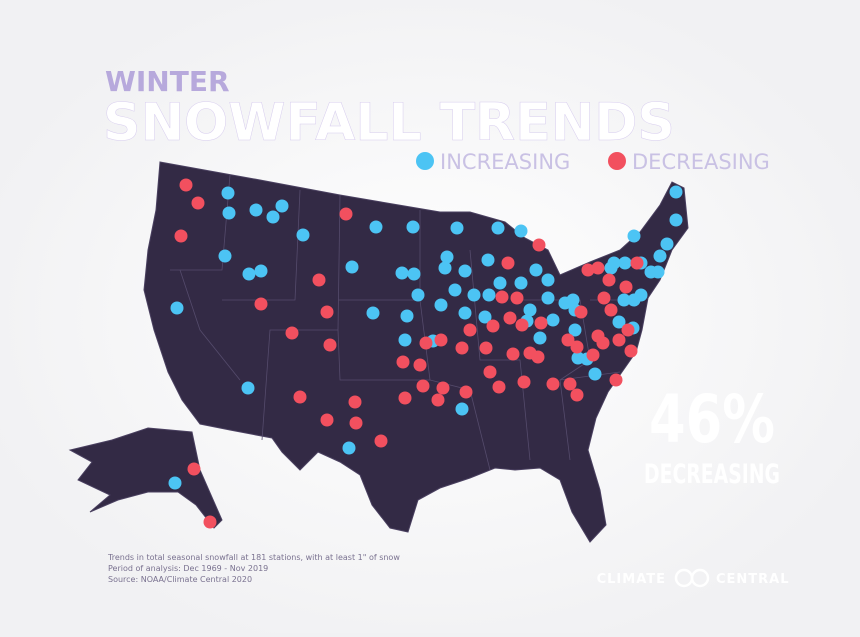 The width and height of the screenshot is (860, 637). Describe the element at coordinates (593, 162) in the screenshot. I see `legend: INCREASING DECREASING` at that location.